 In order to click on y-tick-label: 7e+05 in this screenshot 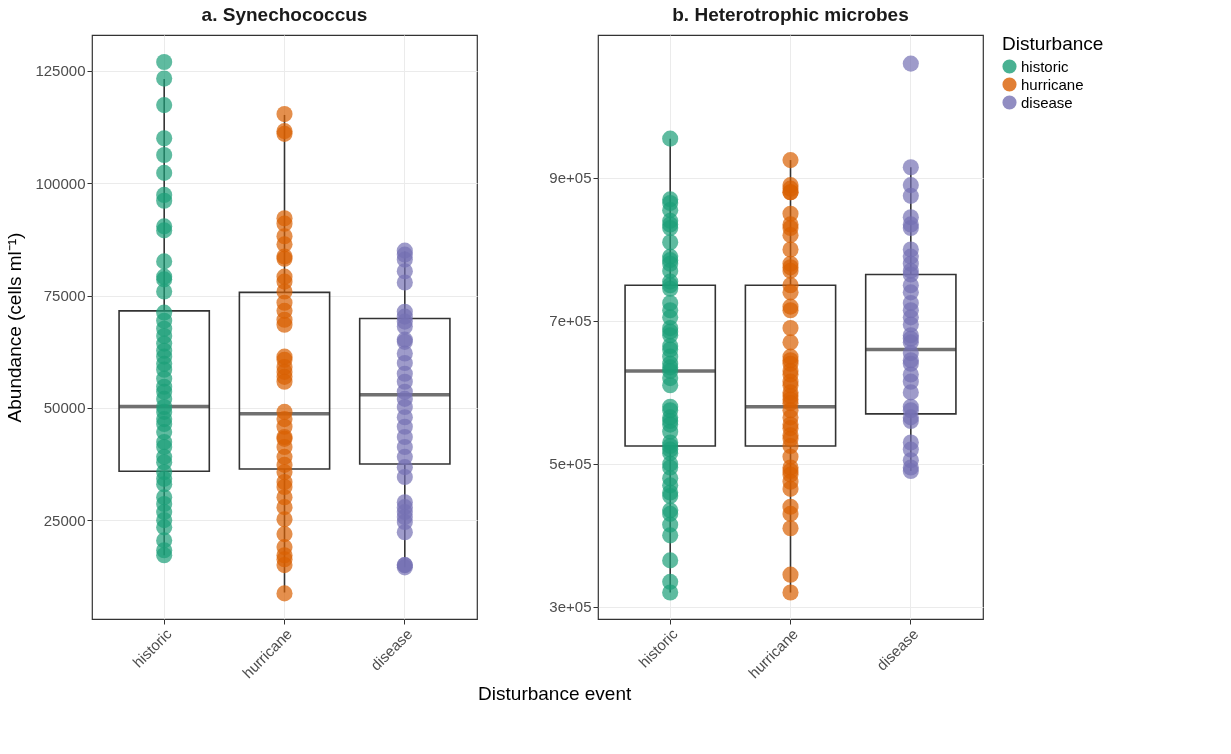, I will do `click(570, 321)`.